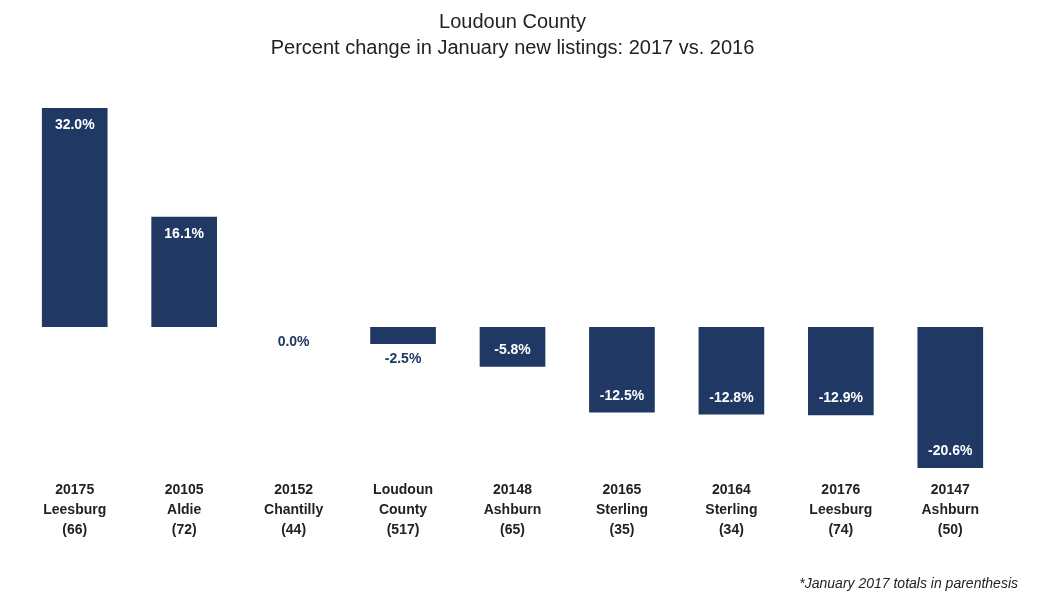 The width and height of the screenshot is (1038, 603). What do you see at coordinates (75, 508) in the screenshot?
I see `x-tick-label: 20175 Leesburg (66)` at bounding box center [75, 508].